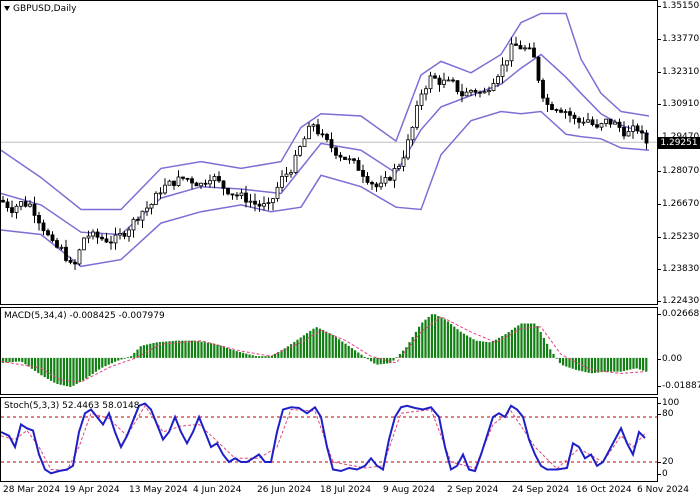 This screenshot has width=700, height=500. I want to click on price-tick: 1.28070, so click(678, 171).